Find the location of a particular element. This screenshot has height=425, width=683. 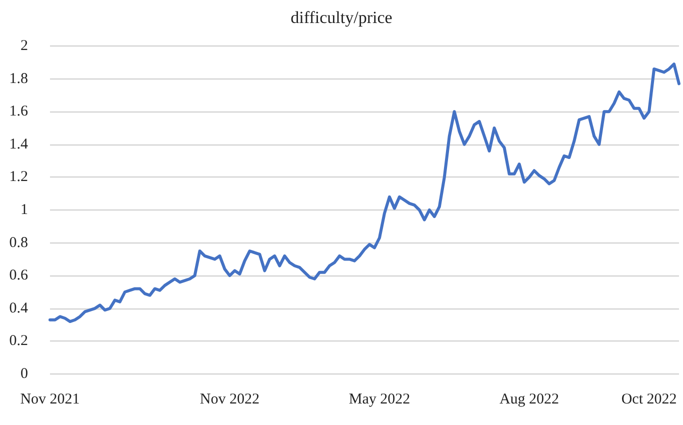

y-tick-label: 0.2 is located at coordinates (18, 341).